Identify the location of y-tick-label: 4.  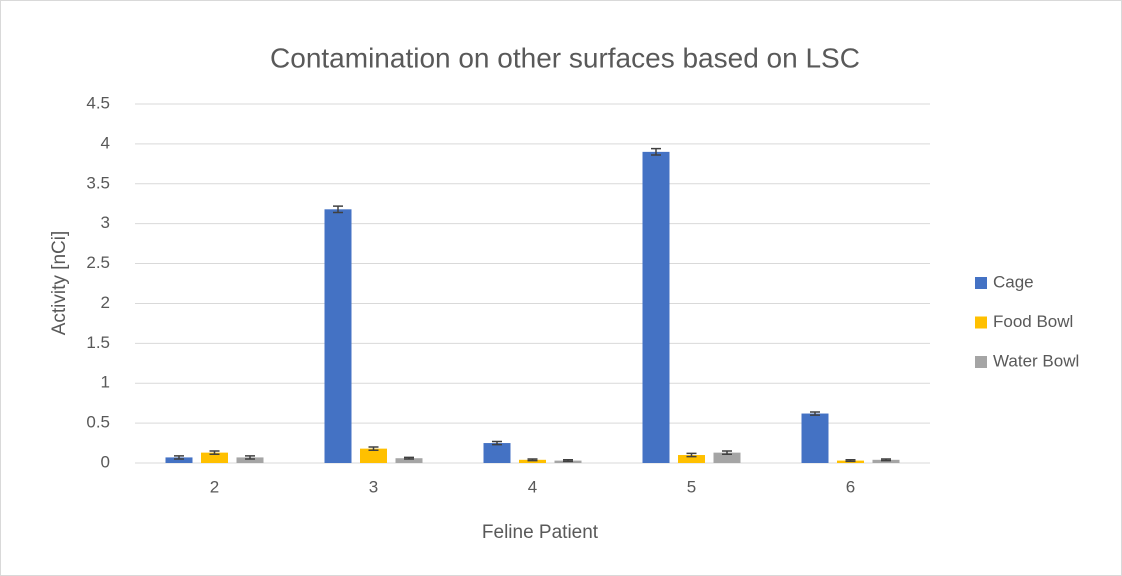
(105, 142).